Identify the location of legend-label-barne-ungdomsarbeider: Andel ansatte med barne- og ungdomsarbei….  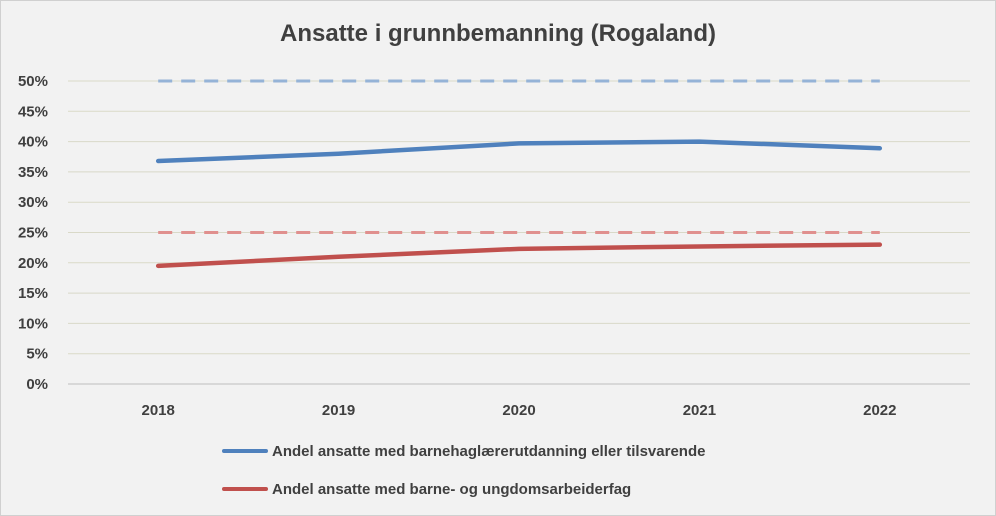
(452, 489).